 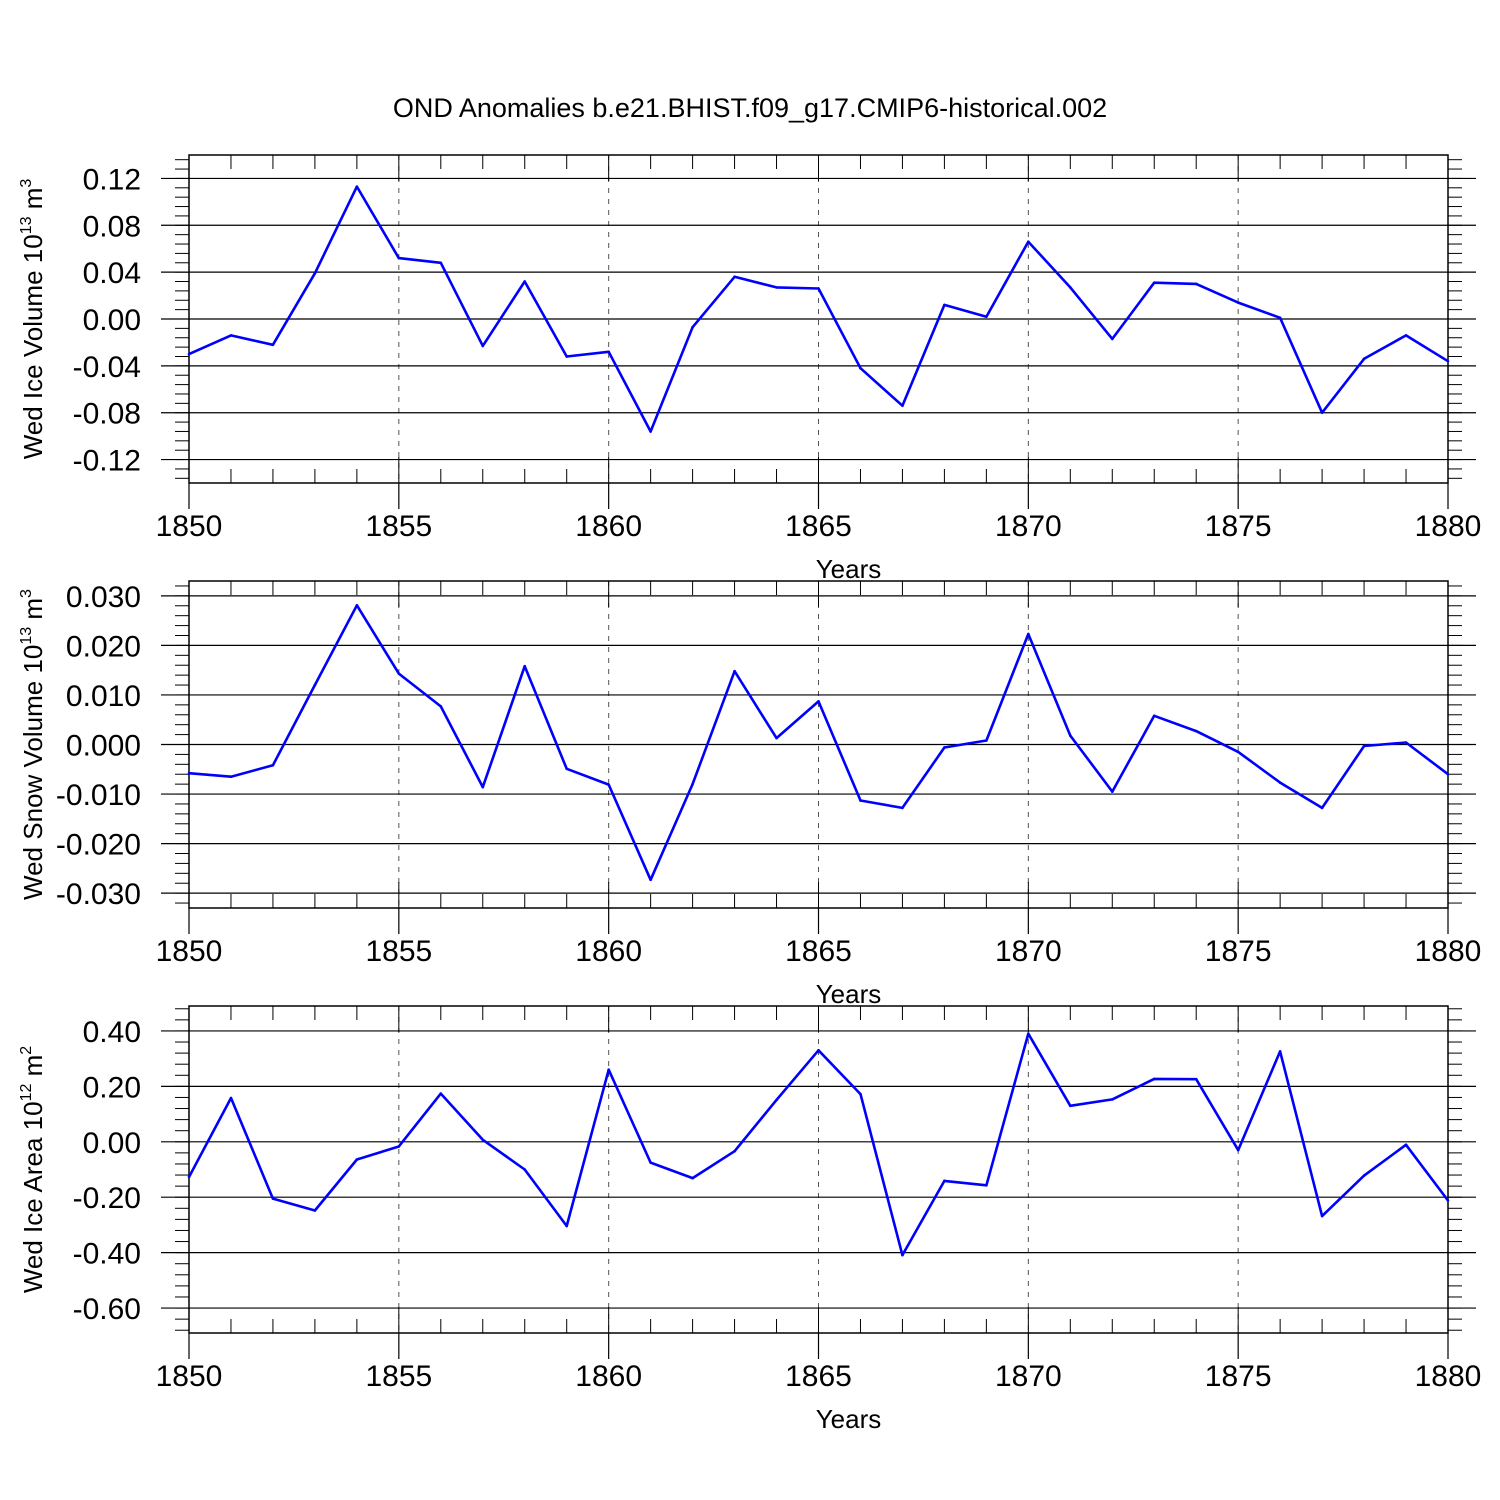 I want to click on y-tick-label: 0.04, so click(x=112, y=273).